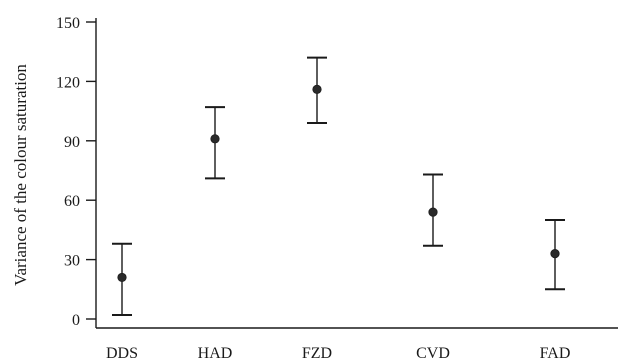  Describe the element at coordinates (215, 352) in the screenshot. I see `category-label: HAD` at that location.